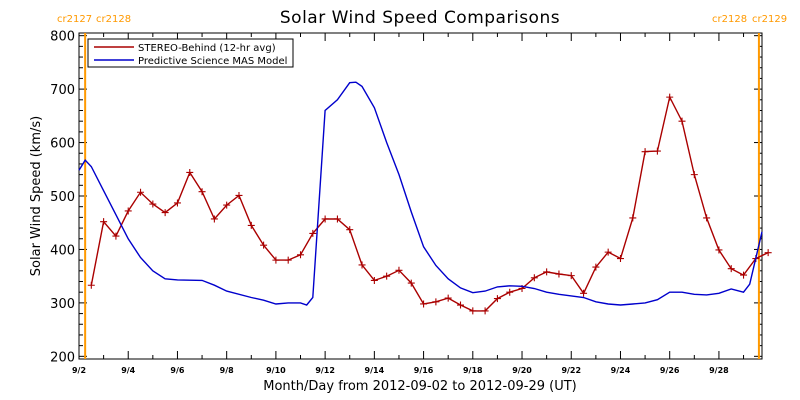 The height and width of the screenshot is (400, 800). Describe the element at coordinates (207, 48) in the screenshot. I see `legend-label-stereo: STEREO-Behind (12-hr avg)` at that location.